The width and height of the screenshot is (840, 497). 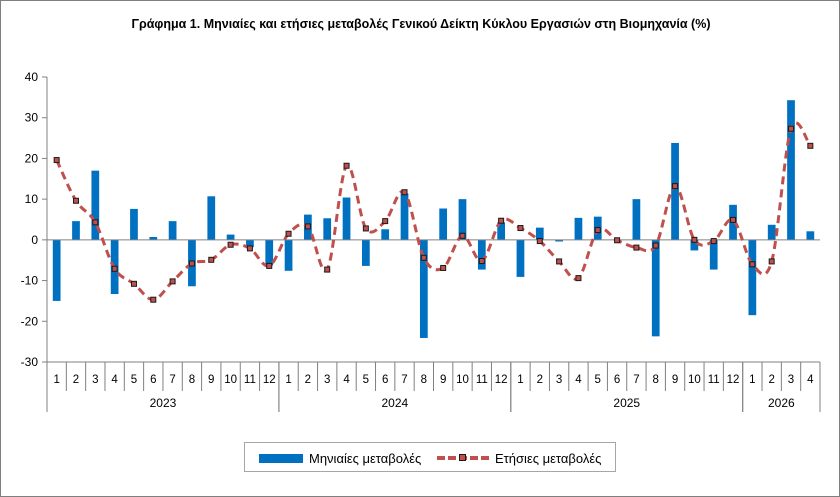 What do you see at coordinates (781, 403) in the screenshot?
I see `year-label: 2026` at bounding box center [781, 403].